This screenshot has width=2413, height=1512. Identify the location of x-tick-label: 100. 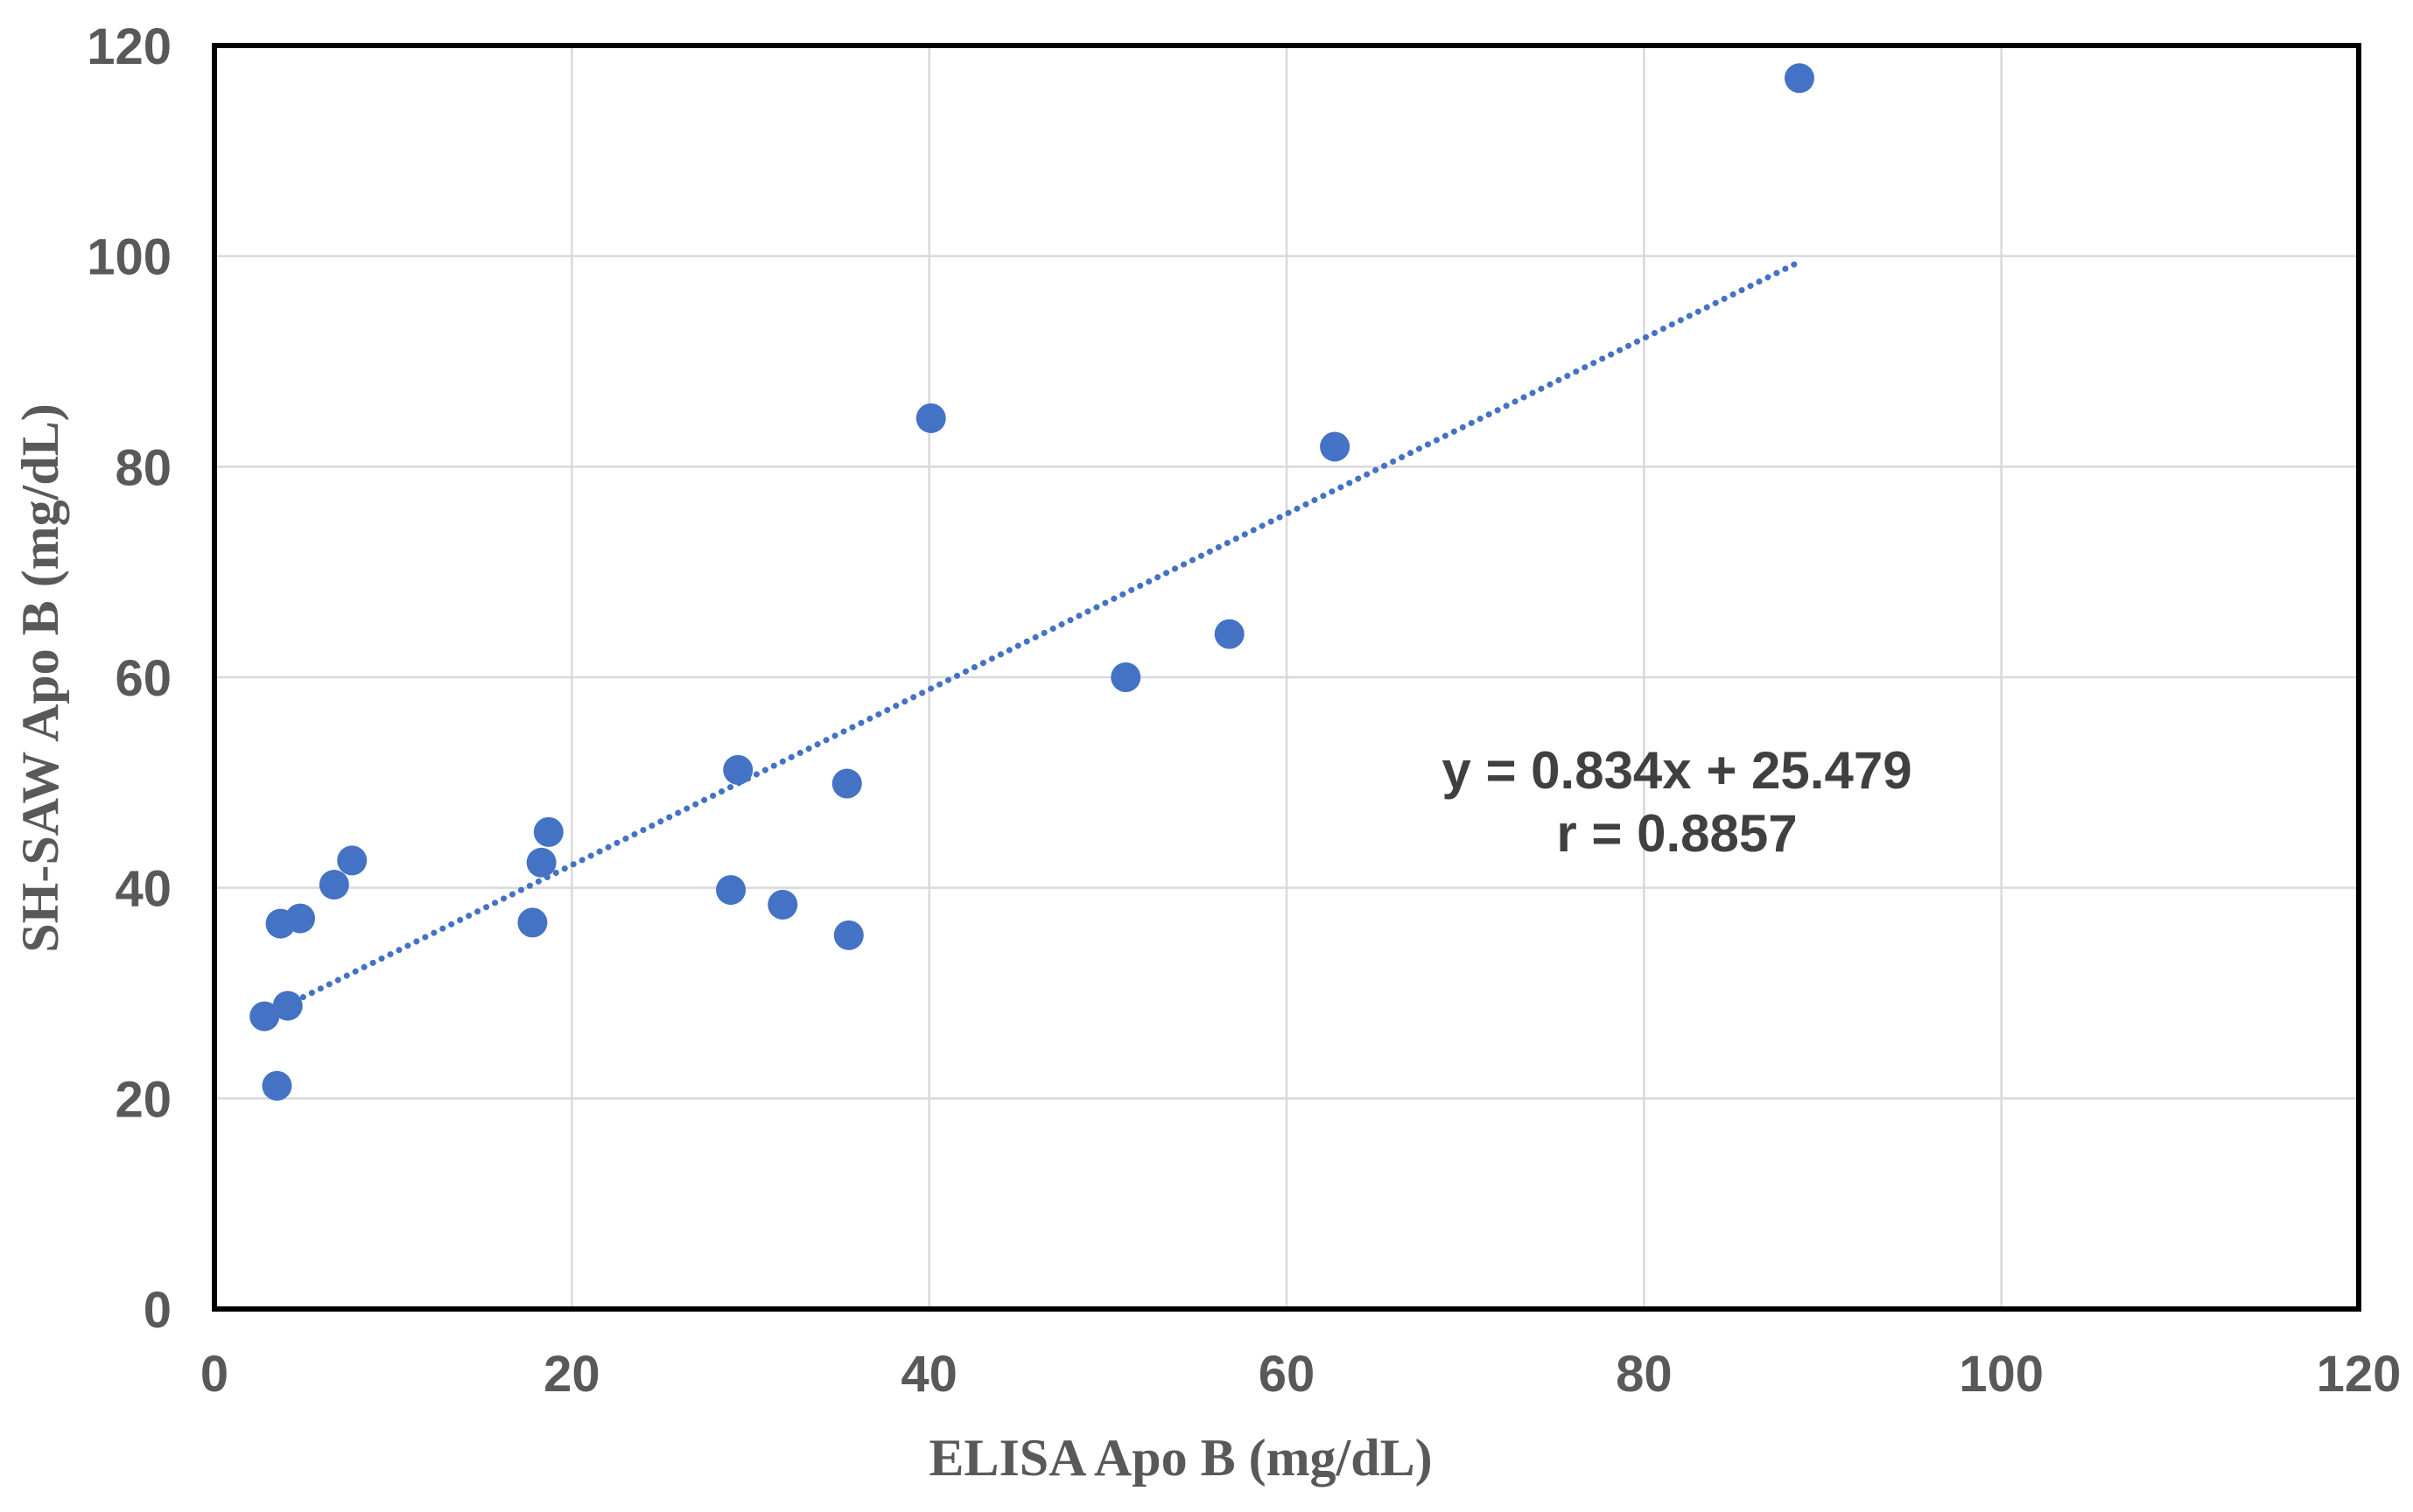
(2001, 1374).